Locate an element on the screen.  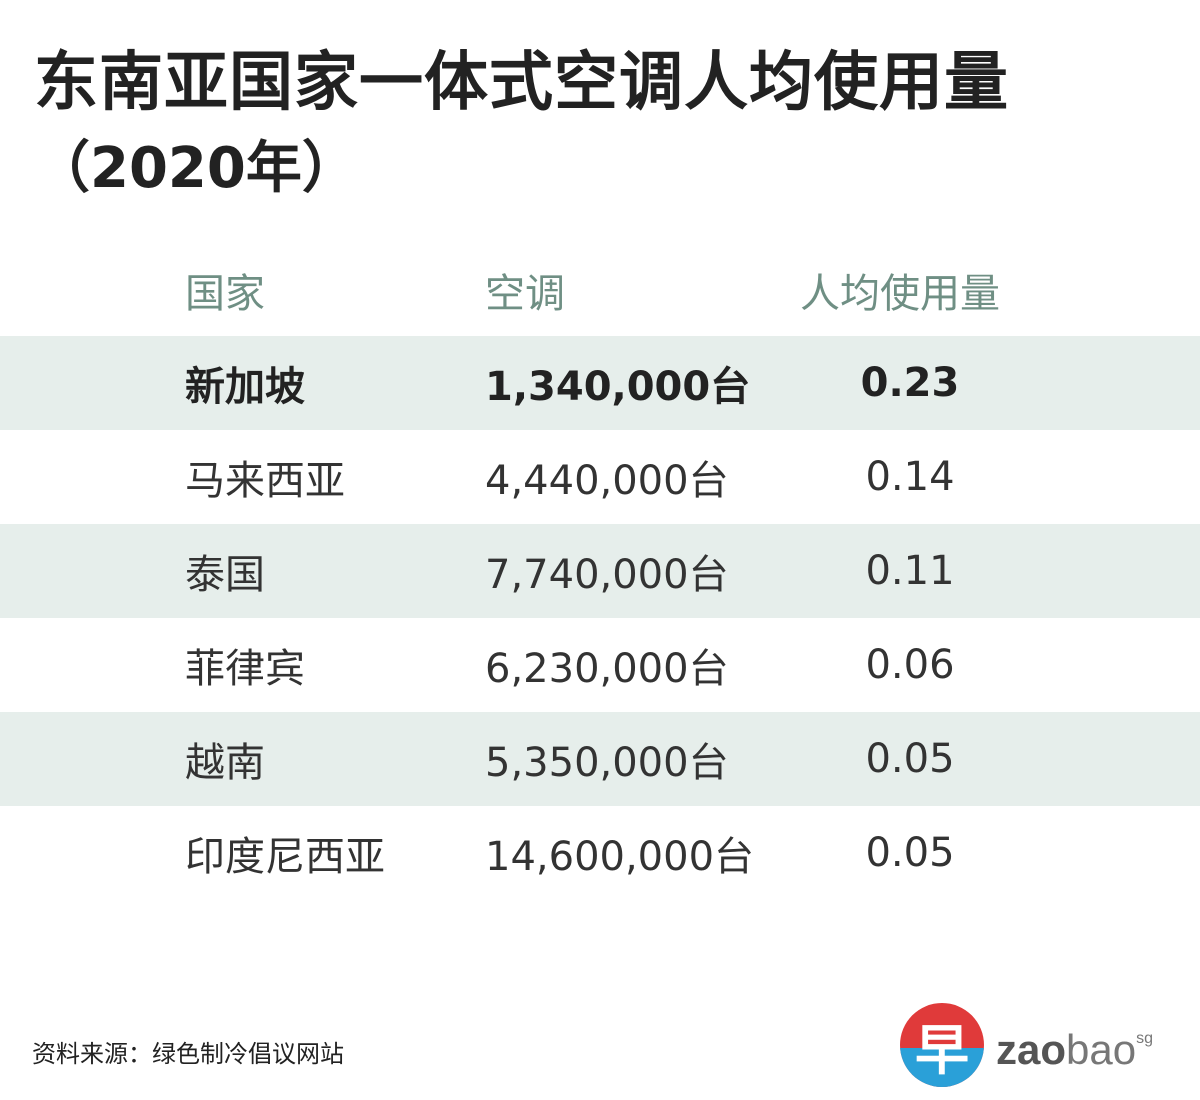
table-header-row: 国家 空调 人均使用量 is located at coordinates (600, 290).